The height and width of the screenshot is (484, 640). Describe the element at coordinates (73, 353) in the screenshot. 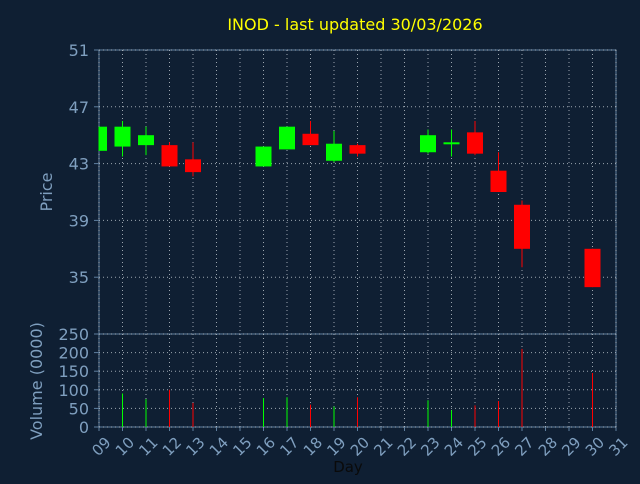

I see `volume-tick-label: 200` at that location.